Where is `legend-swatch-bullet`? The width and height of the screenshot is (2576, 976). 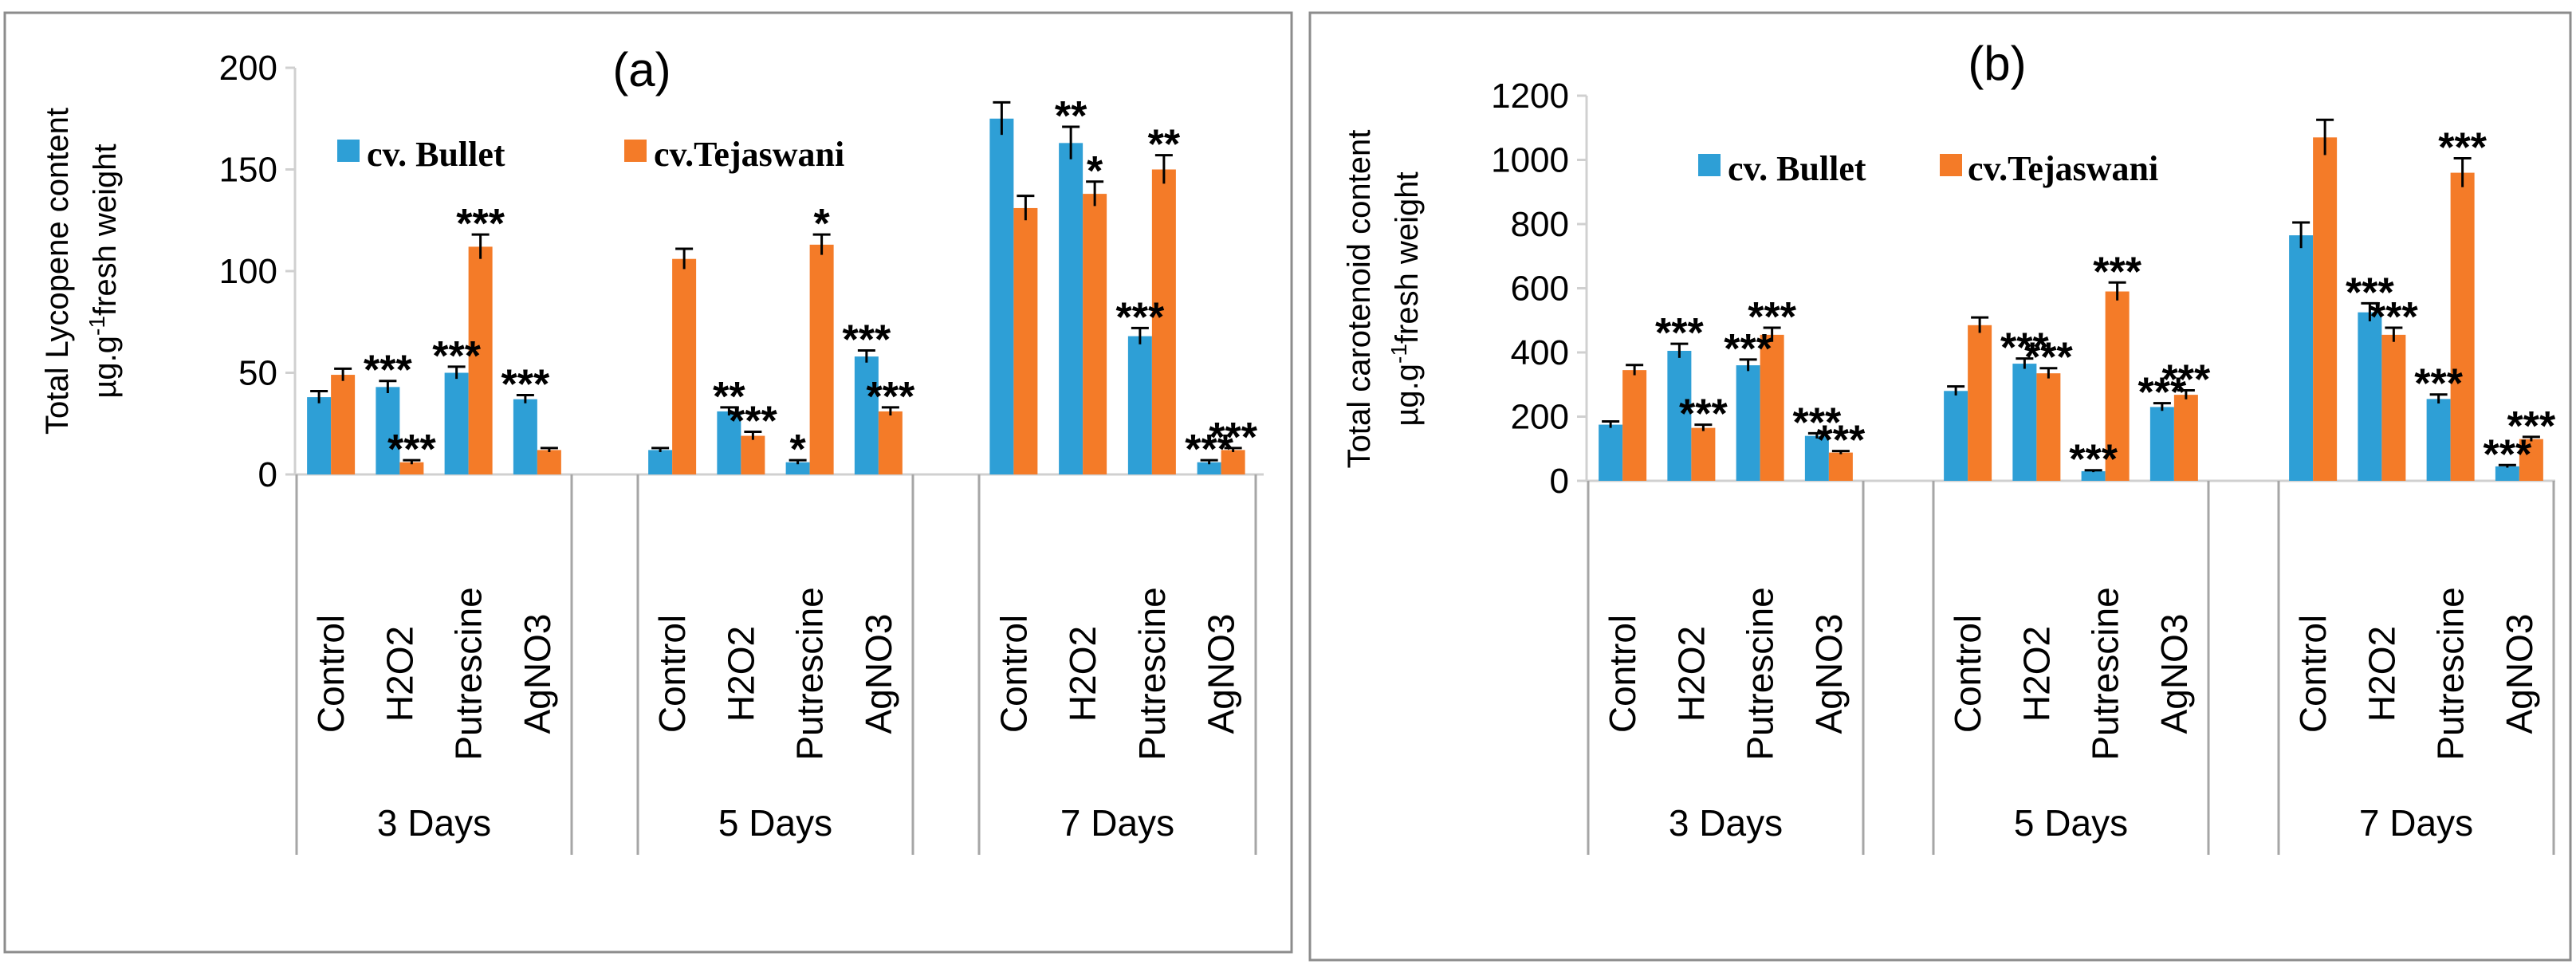
legend-swatch-bullet is located at coordinates (1710, 165).